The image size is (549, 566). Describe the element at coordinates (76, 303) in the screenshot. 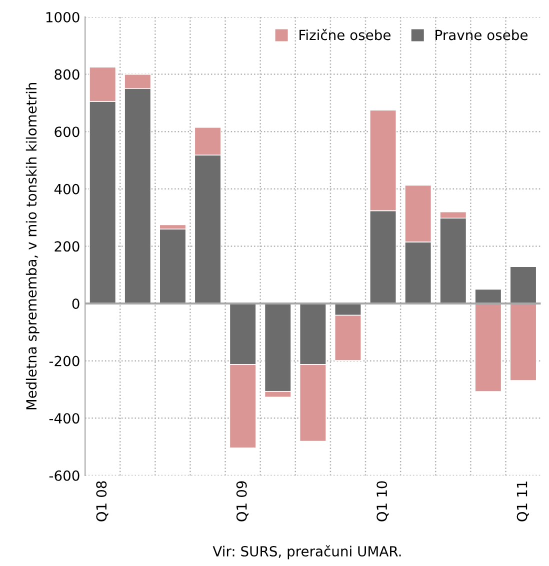

I see `y-tick-label: 0` at that location.